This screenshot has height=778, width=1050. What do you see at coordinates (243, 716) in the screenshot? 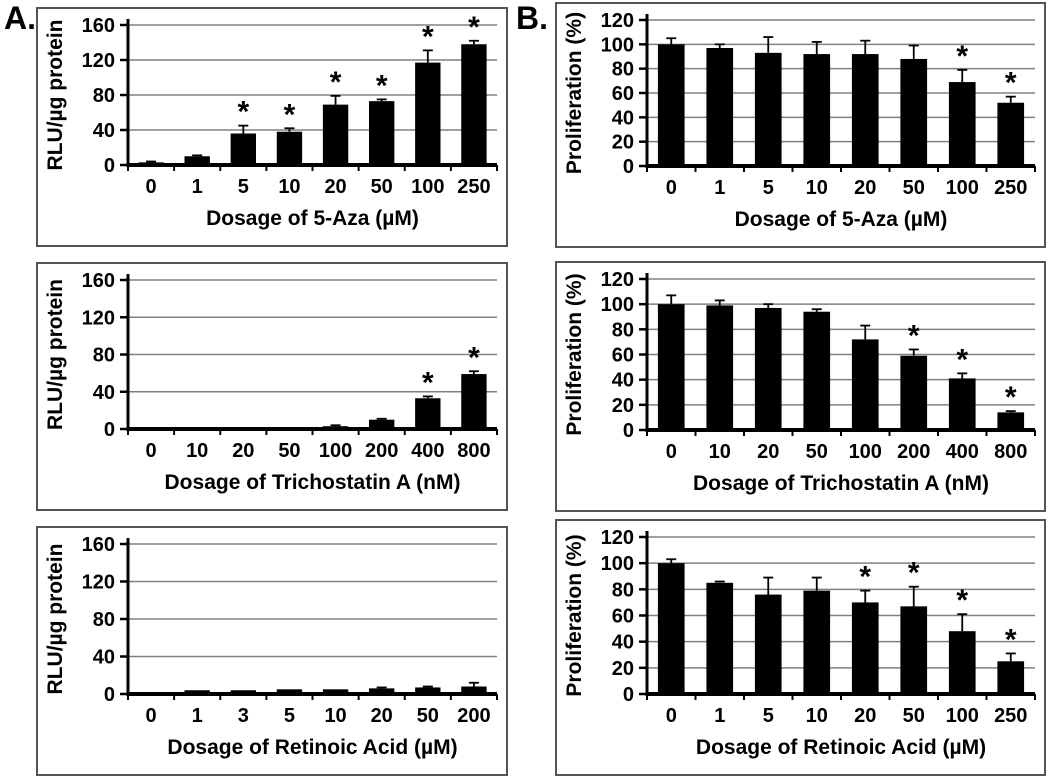
I see `svg-text: 3` at bounding box center [243, 716].